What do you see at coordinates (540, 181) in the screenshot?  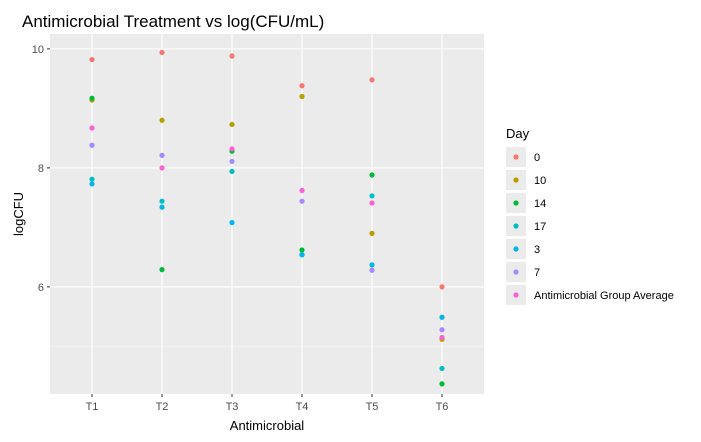 I see `legend-label: 10` at bounding box center [540, 181].